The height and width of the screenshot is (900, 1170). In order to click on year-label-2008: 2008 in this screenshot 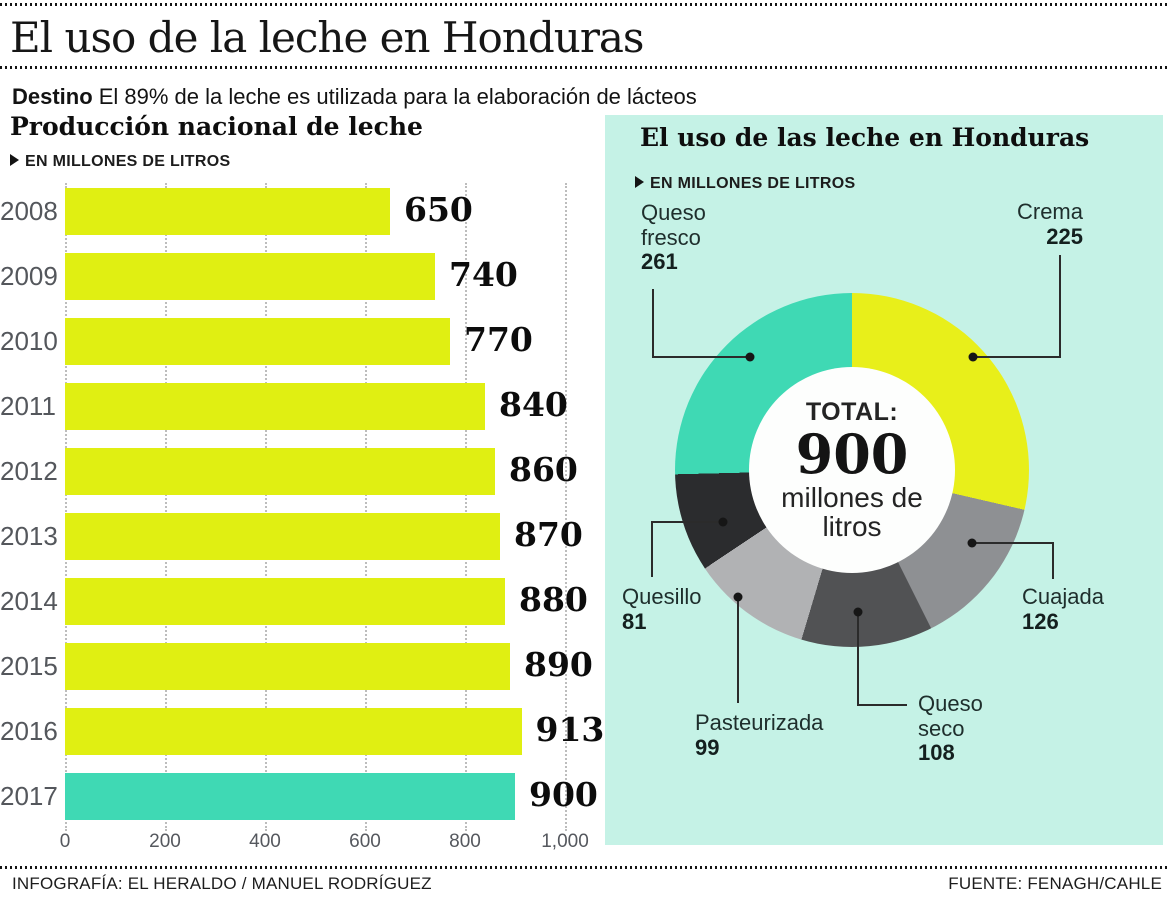, I will do `click(29, 211)`.